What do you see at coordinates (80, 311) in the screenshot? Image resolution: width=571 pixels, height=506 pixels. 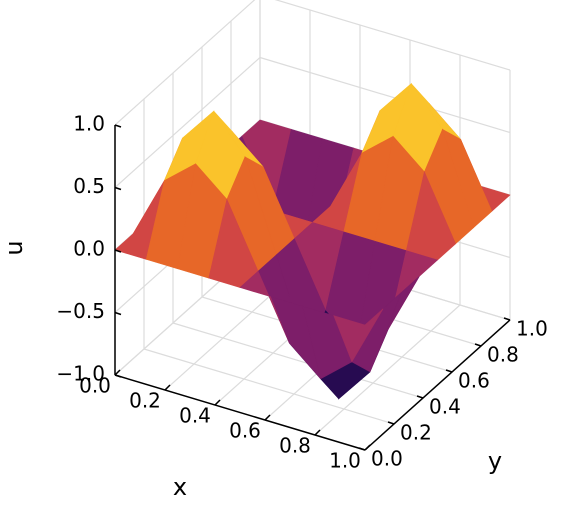 I see `z-tick-label: −0.5` at bounding box center [80, 311].